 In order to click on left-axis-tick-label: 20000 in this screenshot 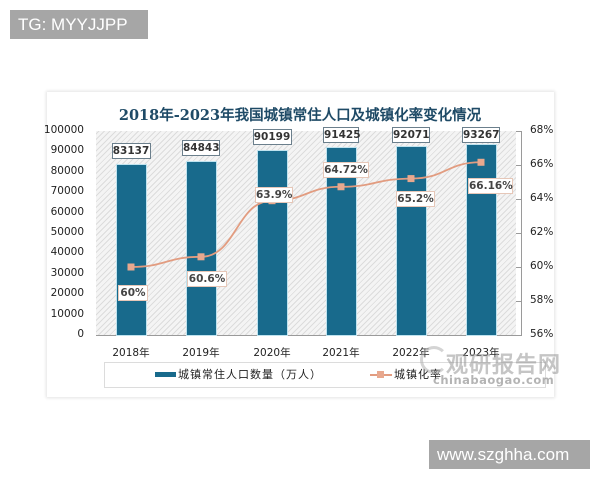, I will do `click(67, 293)`.